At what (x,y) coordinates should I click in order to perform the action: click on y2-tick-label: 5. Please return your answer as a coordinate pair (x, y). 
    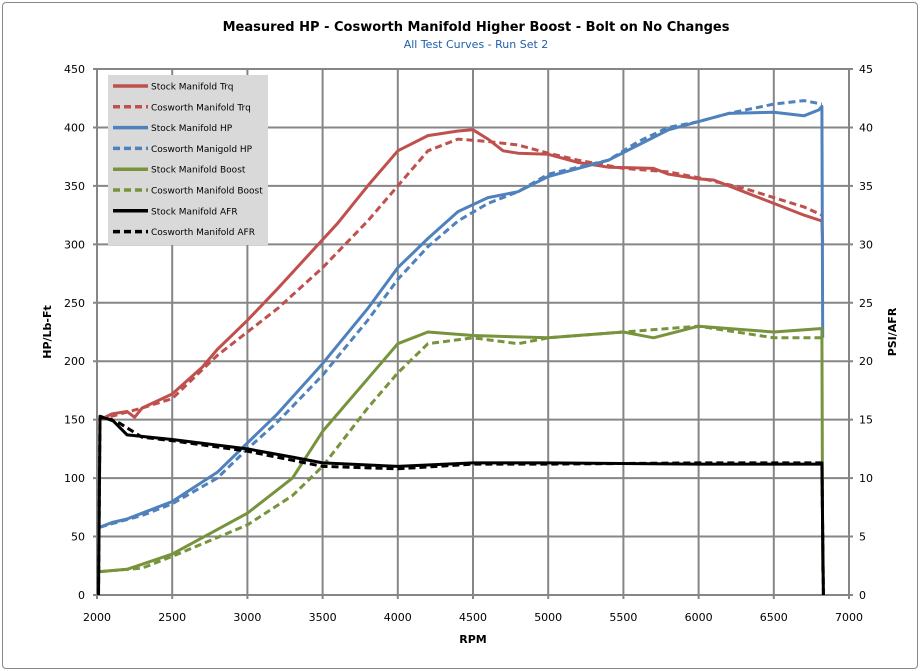
    Looking at the image, I should click on (862, 537).